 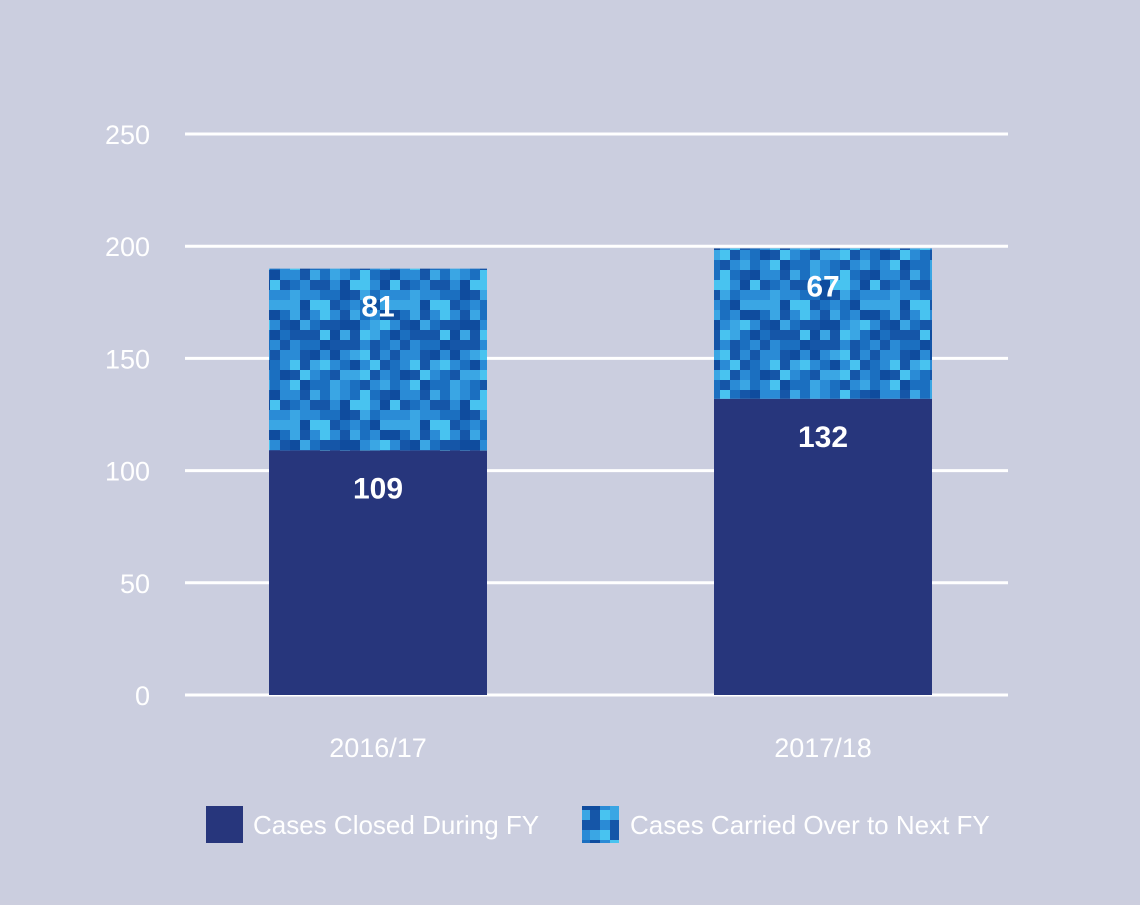 I want to click on y-tick-label: 50, so click(x=135, y=584).